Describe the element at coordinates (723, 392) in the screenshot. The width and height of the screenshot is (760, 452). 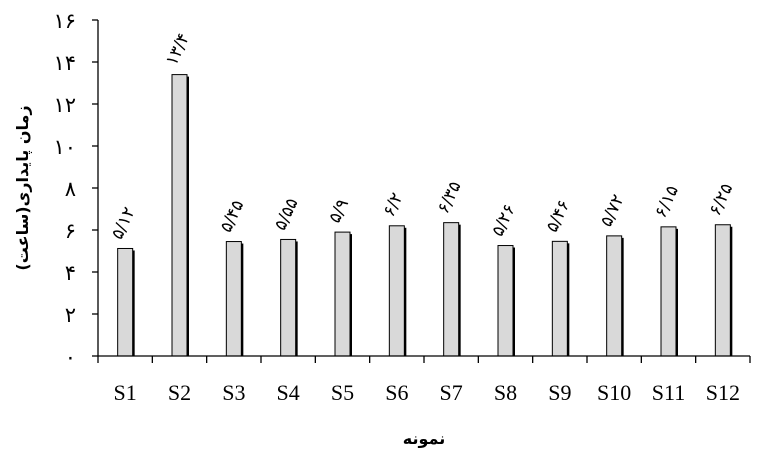
I see `category-label: S12` at that location.